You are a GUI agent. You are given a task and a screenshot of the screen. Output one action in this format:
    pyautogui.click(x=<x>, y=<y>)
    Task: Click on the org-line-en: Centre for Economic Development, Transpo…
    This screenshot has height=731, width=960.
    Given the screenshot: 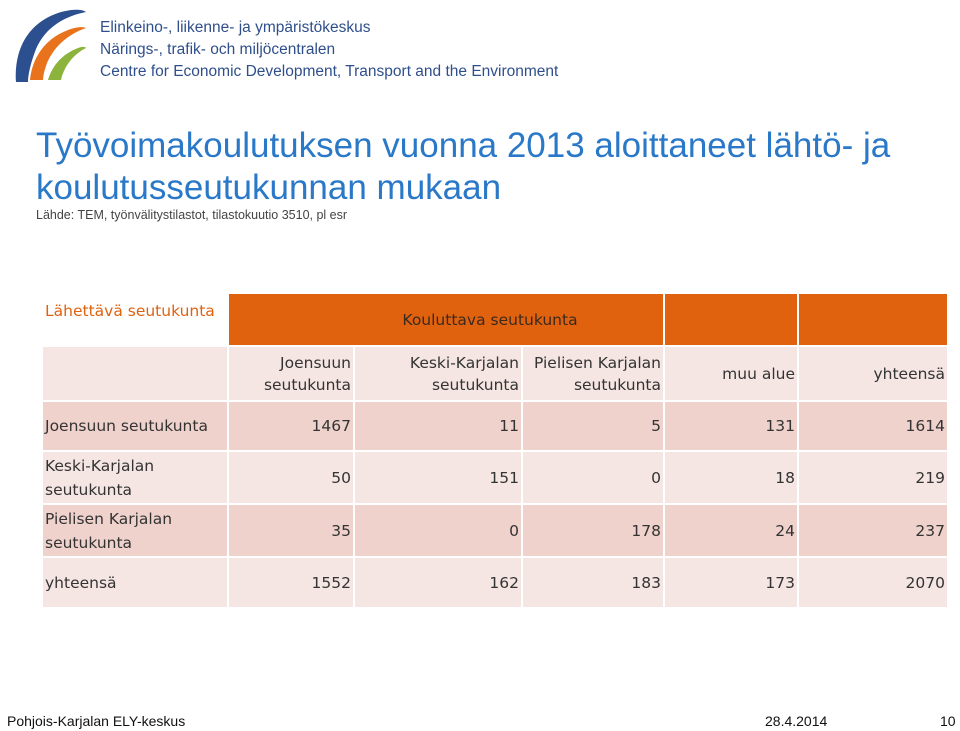 What is the action you would take?
    pyautogui.click(x=329, y=71)
    